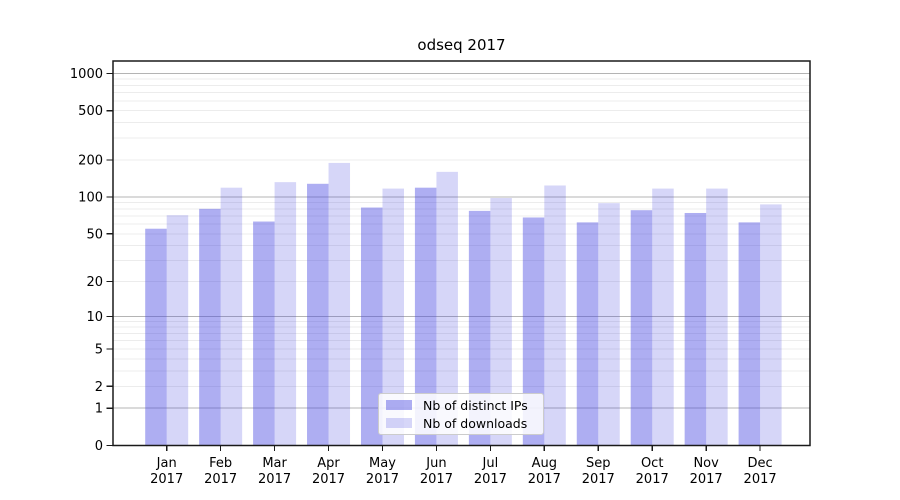 This screenshot has width=900, height=500. What do you see at coordinates (587, 334) in the screenshot?
I see `bar-ips-sep` at bounding box center [587, 334].